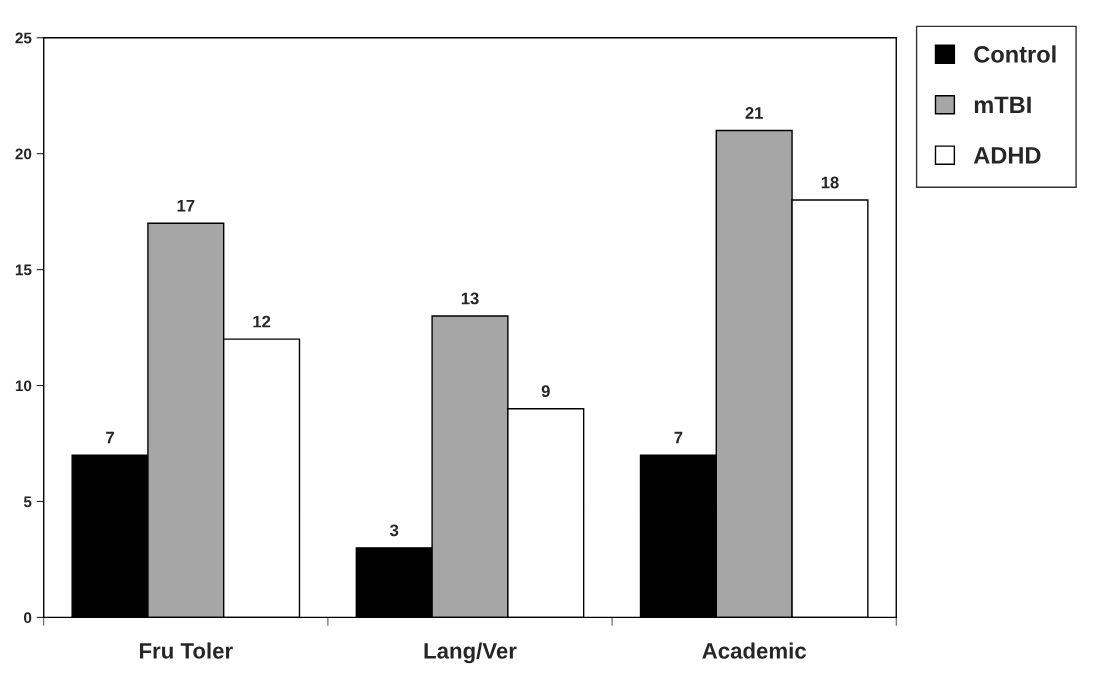  What do you see at coordinates (28, 618) in the screenshot?
I see `y-tick-label: 0` at bounding box center [28, 618].